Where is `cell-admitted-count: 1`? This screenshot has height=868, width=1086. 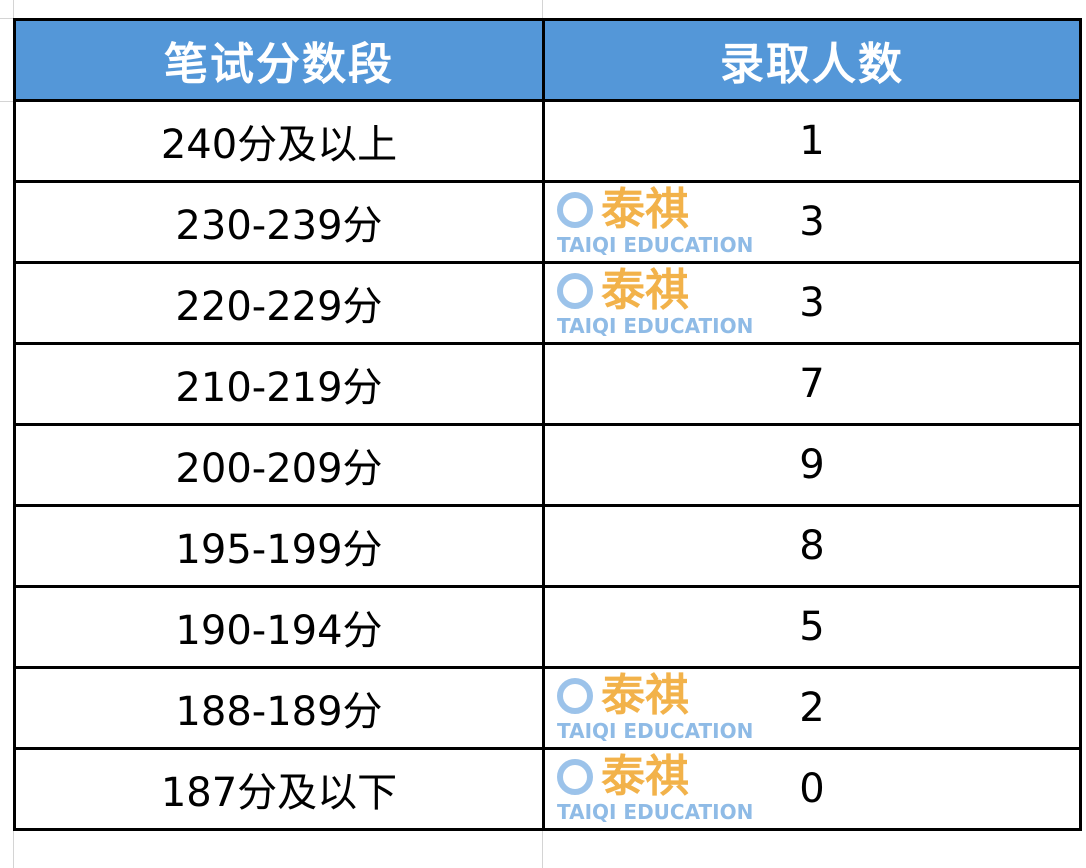
cell-admitted-count: 1 is located at coordinates (812, 141).